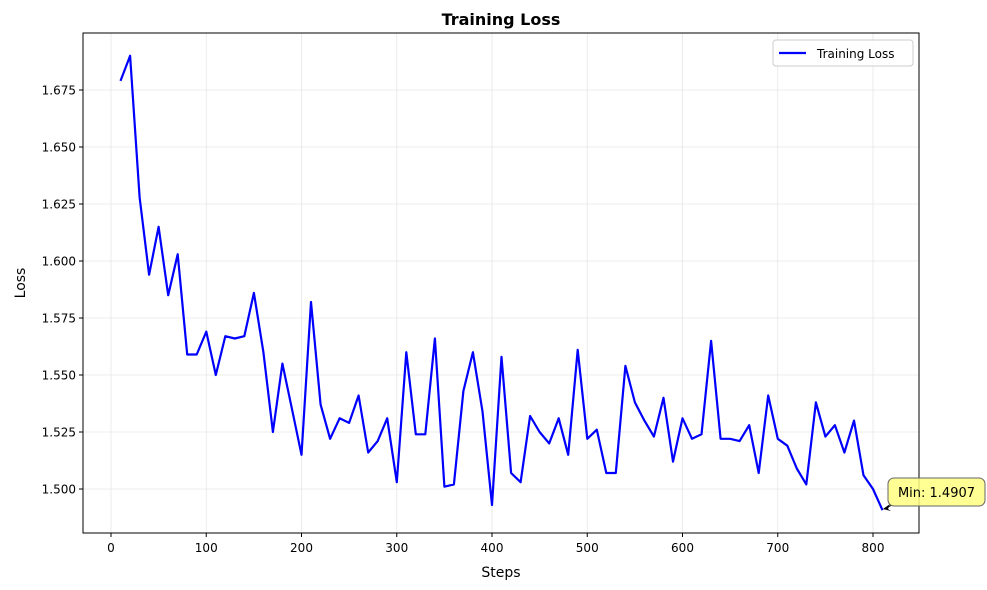 The image size is (987, 590). Describe the element at coordinates (111, 548) in the screenshot. I see `x-tick-label: 0` at that location.